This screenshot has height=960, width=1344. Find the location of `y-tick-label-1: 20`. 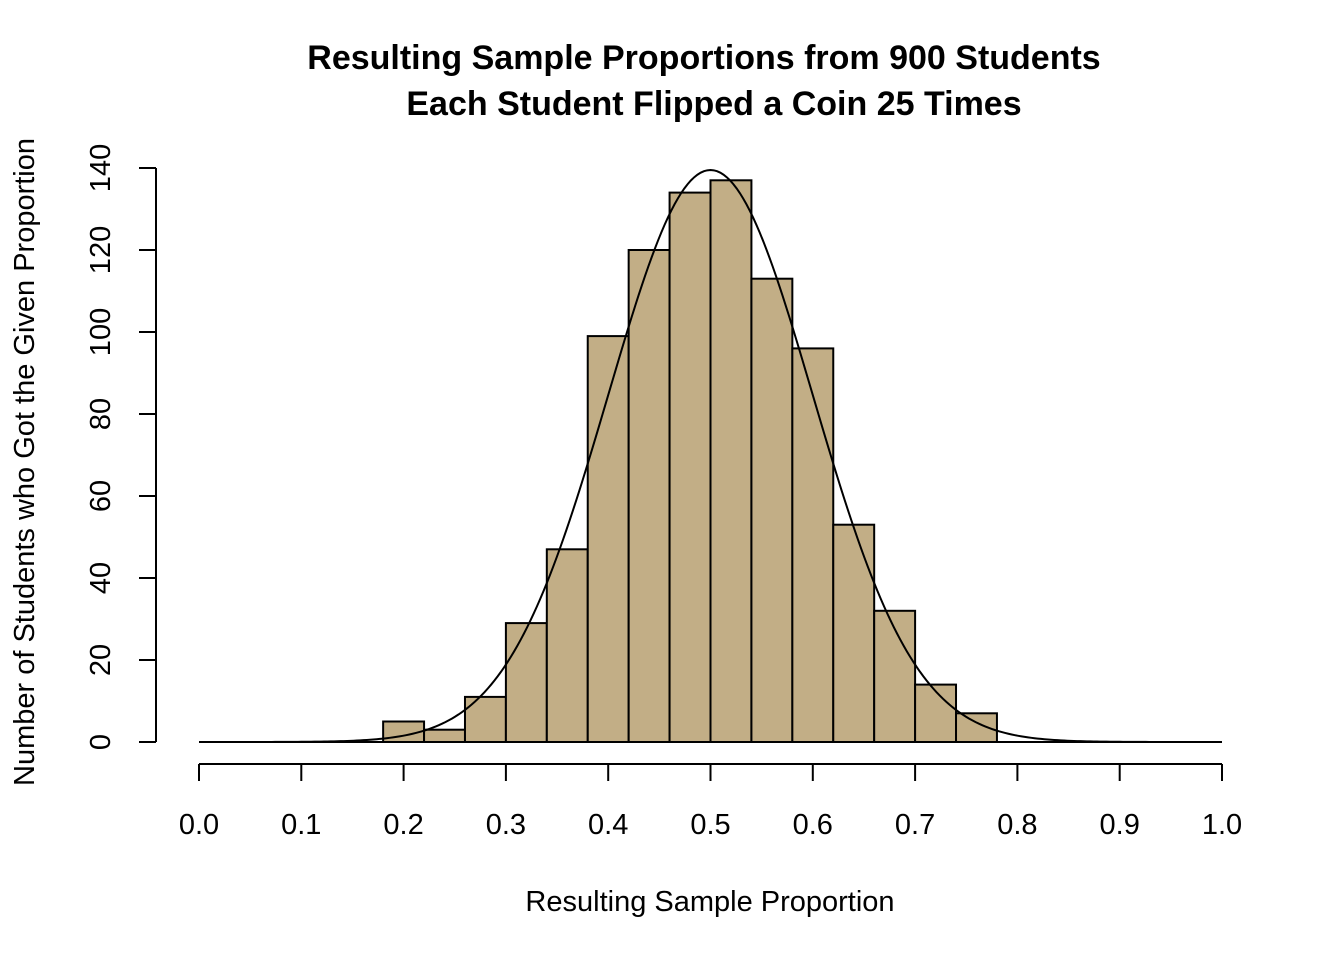

y-tick-label-1: 20 is located at coordinates (101, 660).